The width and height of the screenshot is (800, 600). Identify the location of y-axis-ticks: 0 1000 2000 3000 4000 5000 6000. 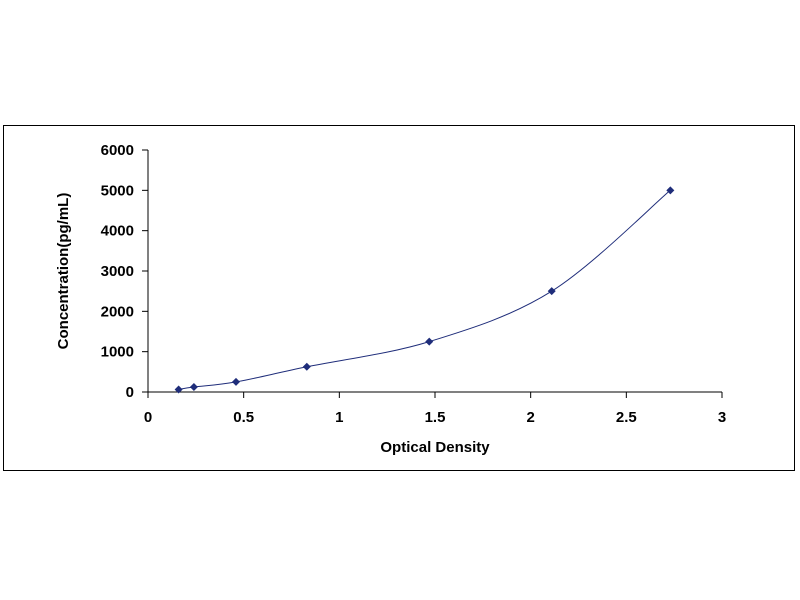
(124, 271).